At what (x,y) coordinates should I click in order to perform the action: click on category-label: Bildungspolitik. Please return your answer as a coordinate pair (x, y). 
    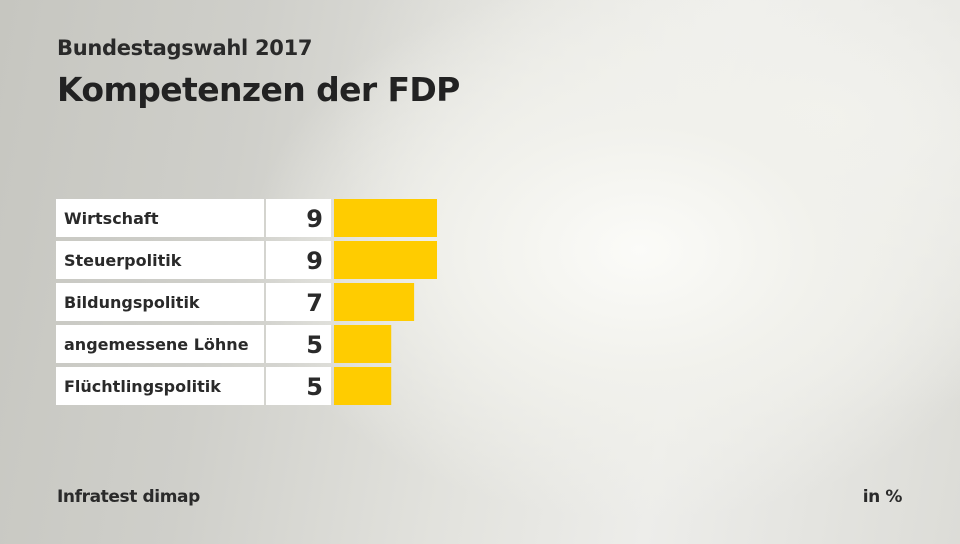
    Looking at the image, I should click on (132, 302).